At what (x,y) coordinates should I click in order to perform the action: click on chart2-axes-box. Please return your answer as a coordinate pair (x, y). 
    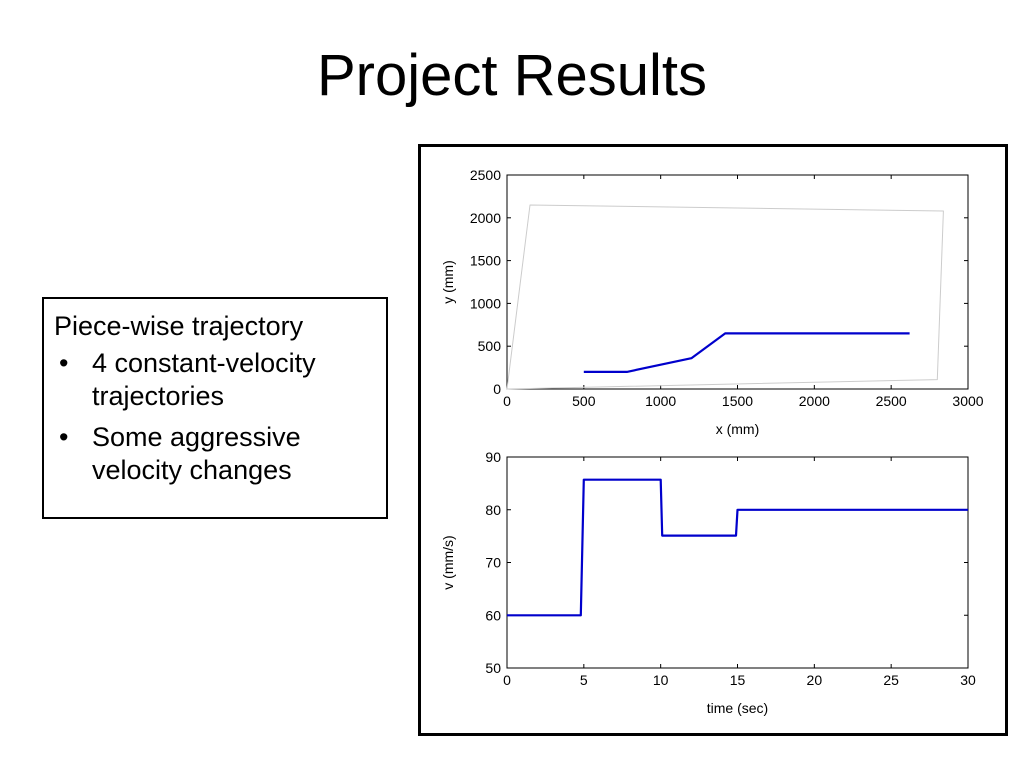
    Looking at the image, I should click on (737, 562).